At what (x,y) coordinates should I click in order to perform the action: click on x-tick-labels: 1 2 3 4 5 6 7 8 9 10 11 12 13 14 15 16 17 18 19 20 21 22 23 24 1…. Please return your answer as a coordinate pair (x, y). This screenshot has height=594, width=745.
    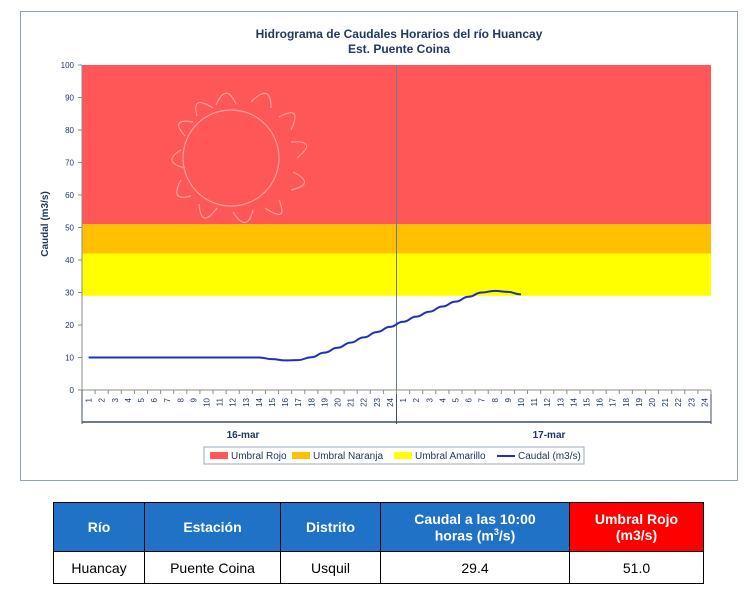
    Looking at the image, I should click on (398, 398).